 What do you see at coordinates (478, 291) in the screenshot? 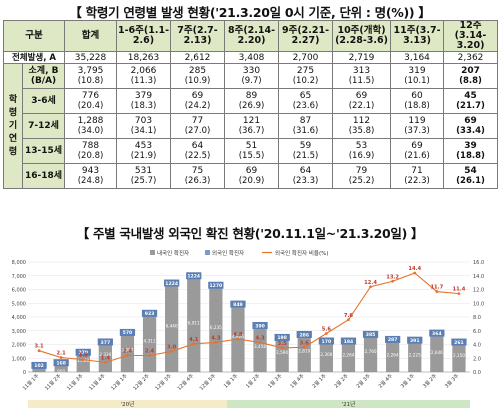
I see `y2-tick-label: 12.0` at bounding box center [478, 291].